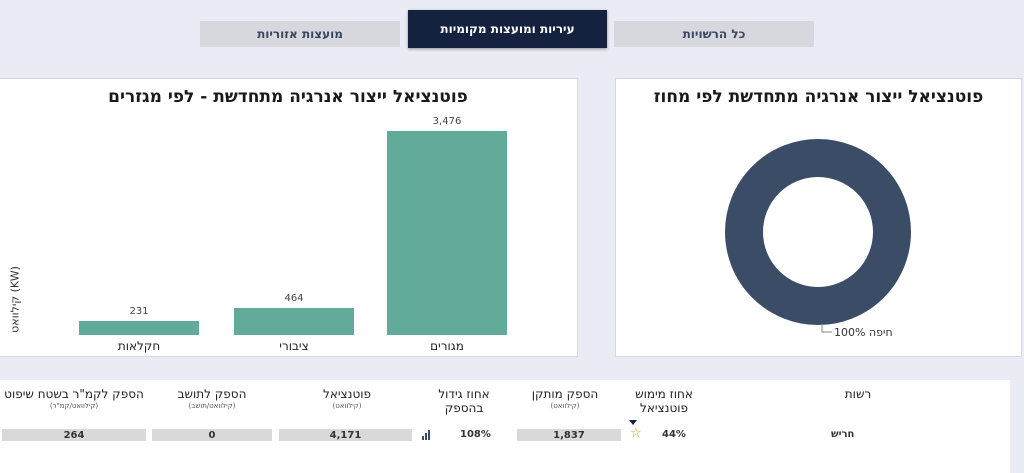 The height and width of the screenshot is (473, 1024). I want to click on header-utilization: אחוז מימוש פוטנציאל, so click(664, 401).